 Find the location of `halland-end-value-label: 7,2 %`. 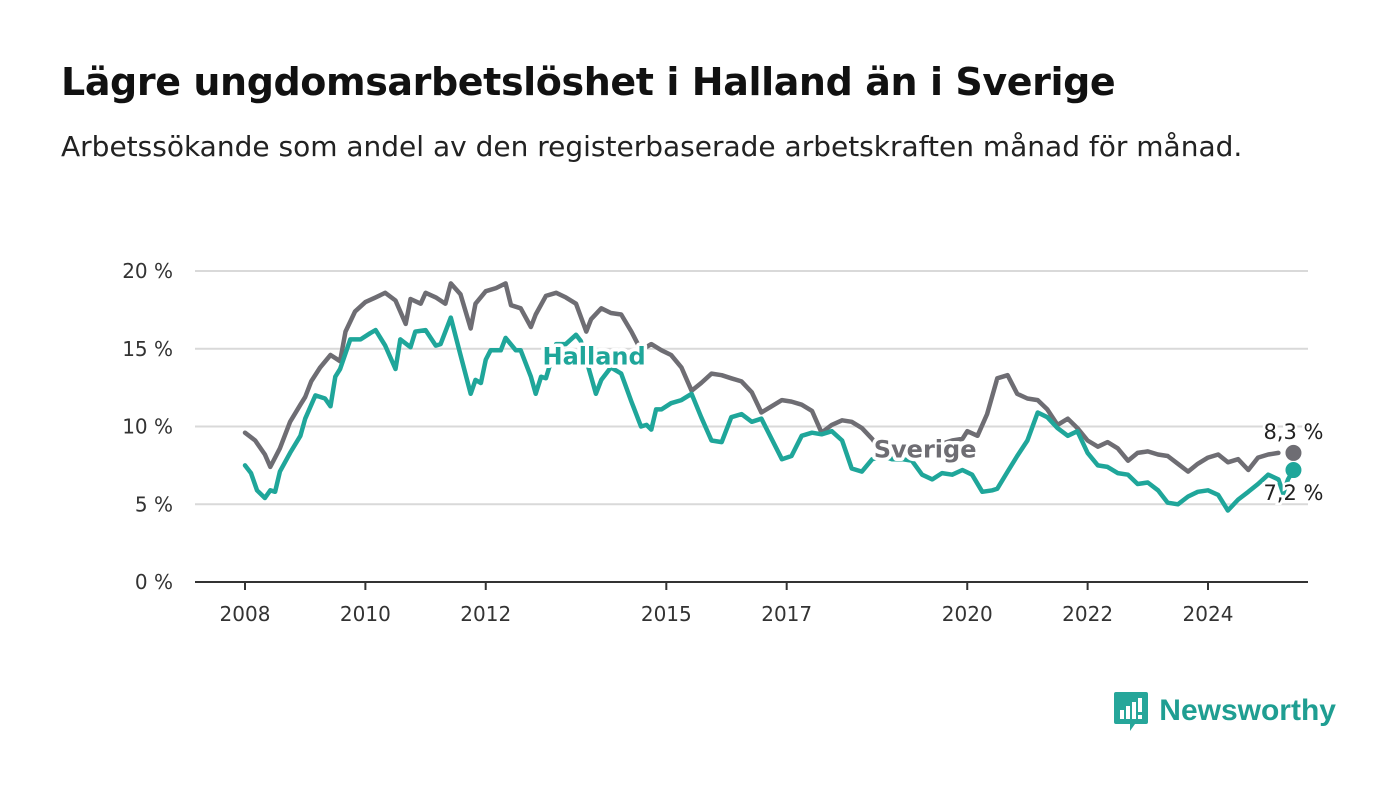

halland-end-value-label: 7,2 % is located at coordinates (1293, 493).